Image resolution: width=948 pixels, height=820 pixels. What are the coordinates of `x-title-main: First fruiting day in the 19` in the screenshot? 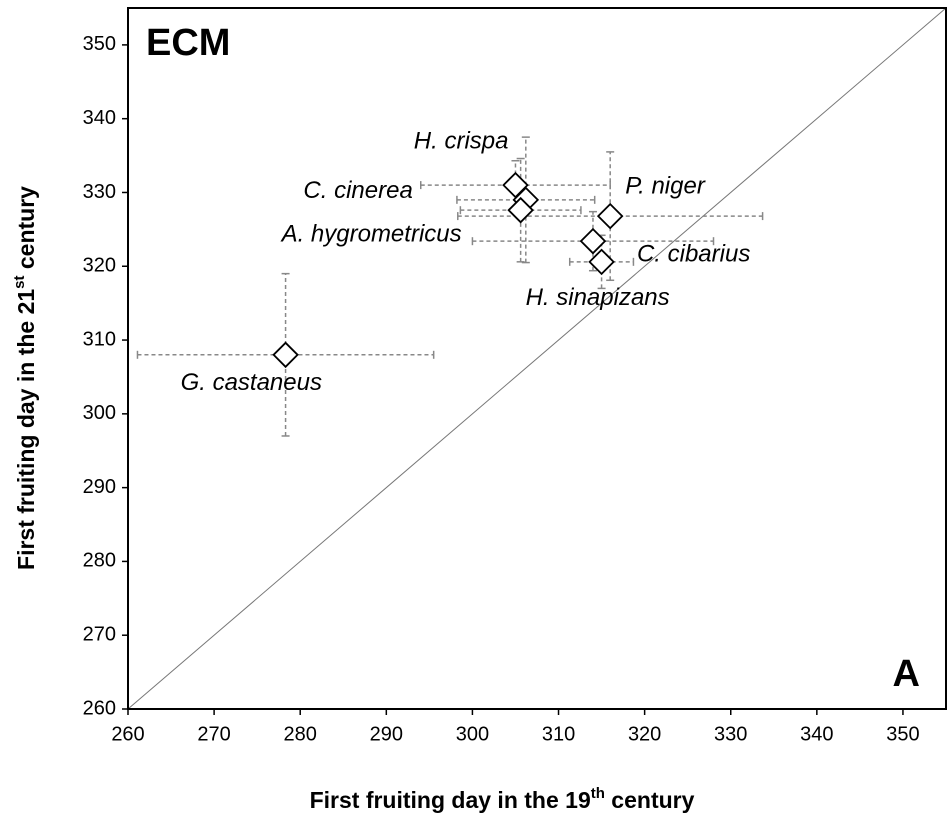 It's located at (450, 800).